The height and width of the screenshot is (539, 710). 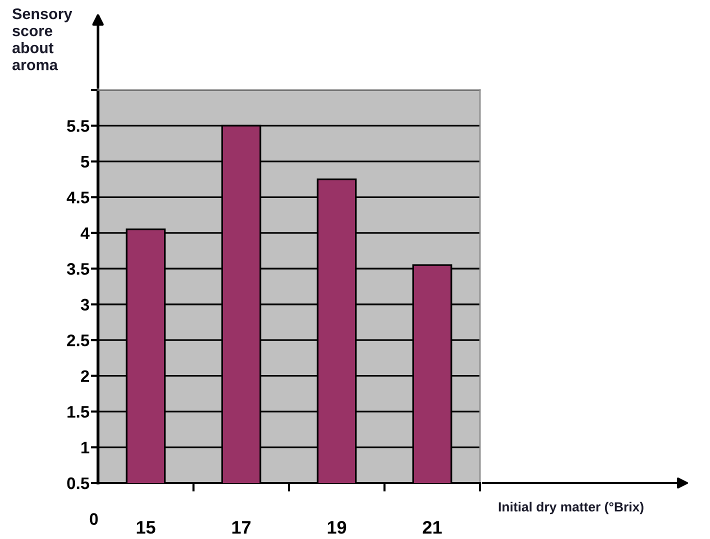 What do you see at coordinates (78, 198) in the screenshot?
I see `y-tick-label: 4.5` at bounding box center [78, 198].